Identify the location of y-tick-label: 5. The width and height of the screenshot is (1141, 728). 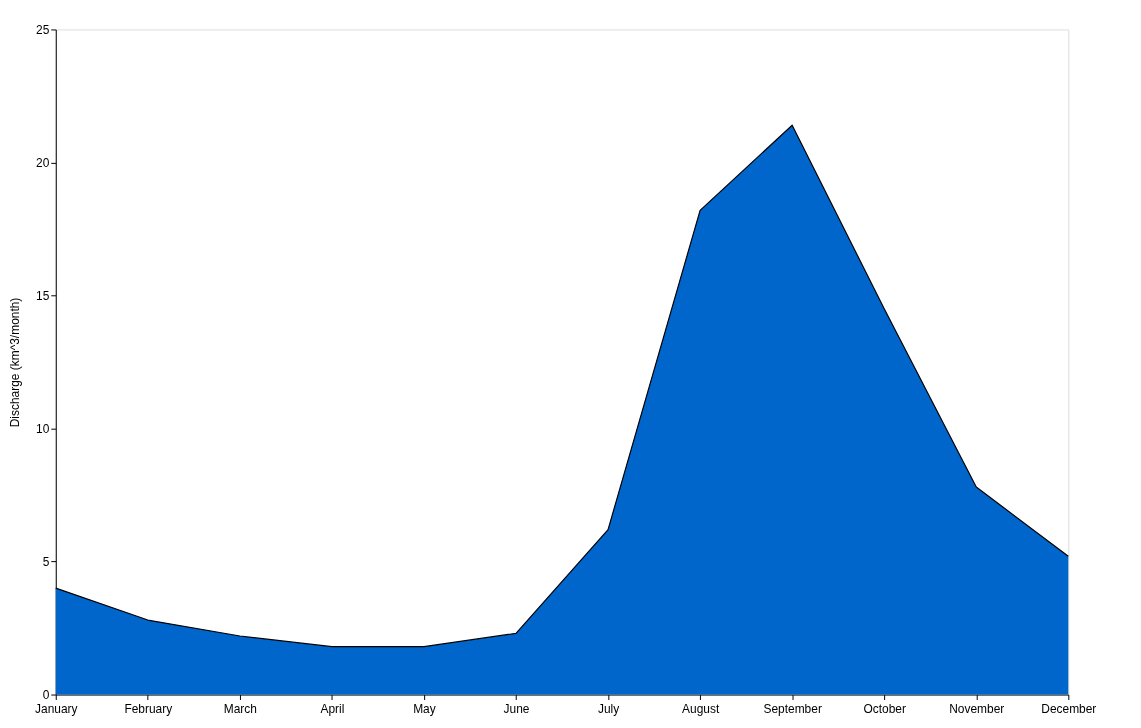
(46, 562).